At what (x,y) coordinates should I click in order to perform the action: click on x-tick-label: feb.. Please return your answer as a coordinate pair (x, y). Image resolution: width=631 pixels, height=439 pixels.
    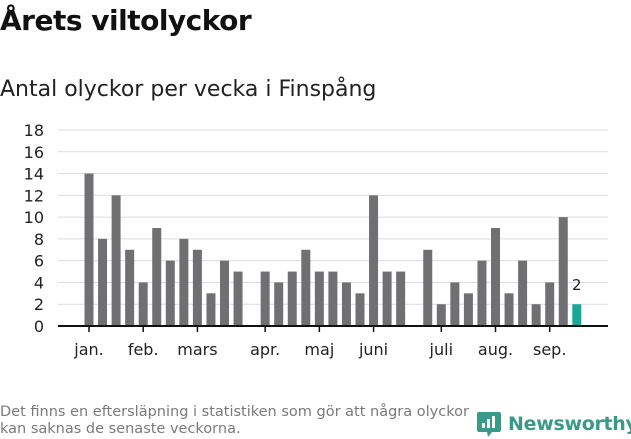
    Looking at the image, I should click on (143, 349).